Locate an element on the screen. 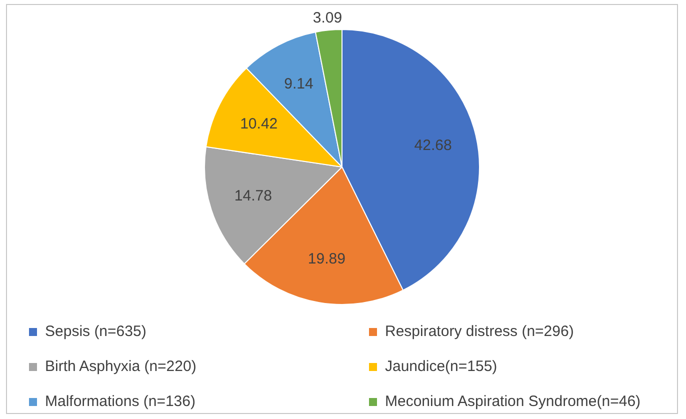  data-label: 42.68 is located at coordinates (433, 145).